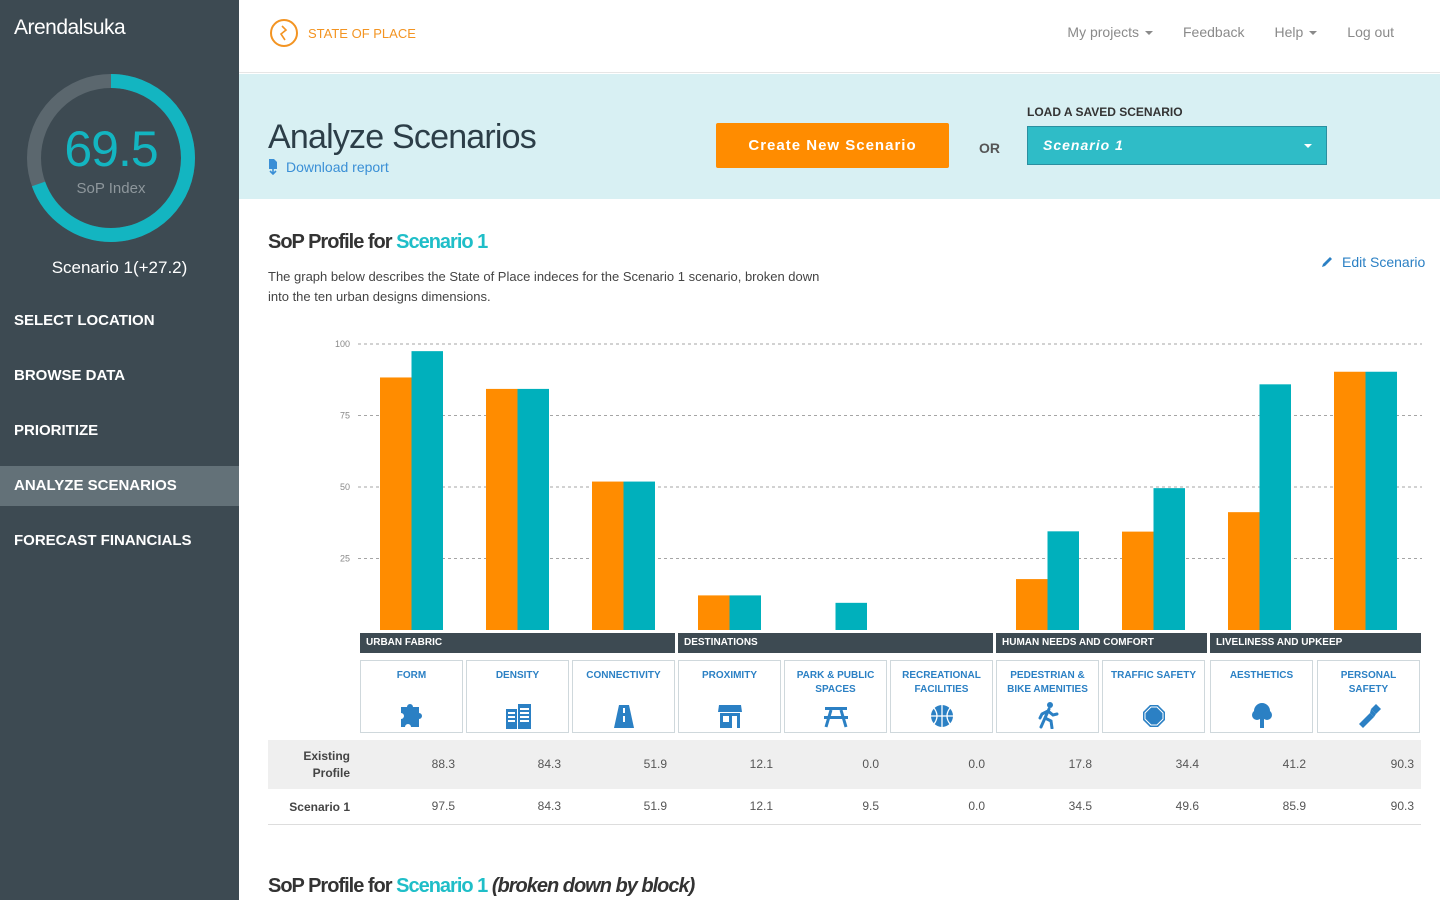 The width and height of the screenshot is (1440, 900). Describe the element at coordinates (1214, 32) in the screenshot. I see `feedback-link: Feedback` at that location.